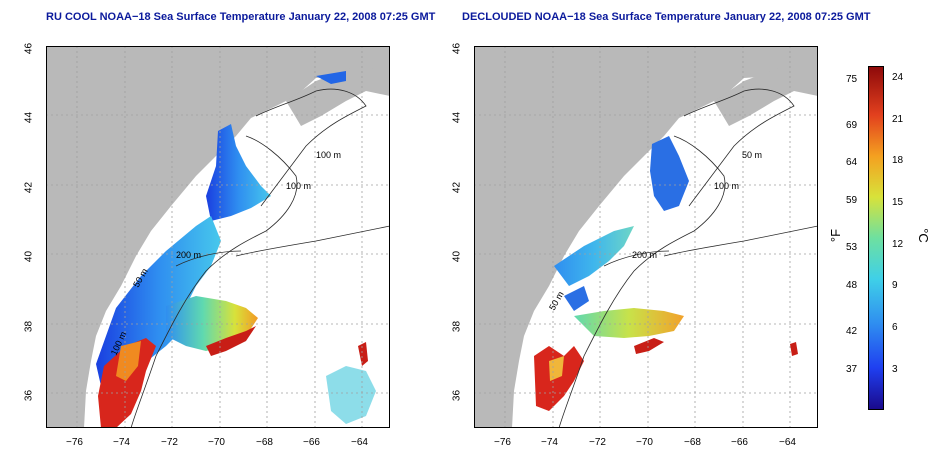  What do you see at coordinates (457, 395) in the screenshot?
I see `right-ytick: 36` at bounding box center [457, 395].